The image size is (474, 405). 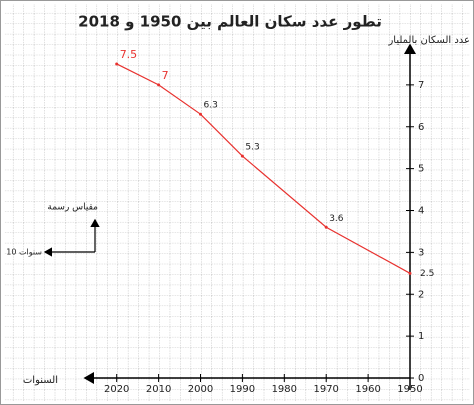 What do you see at coordinates (230, 22) in the screenshot?
I see `chart-title: تطور عدد سكان العالم بين 1950 و 2018` at bounding box center [230, 22].